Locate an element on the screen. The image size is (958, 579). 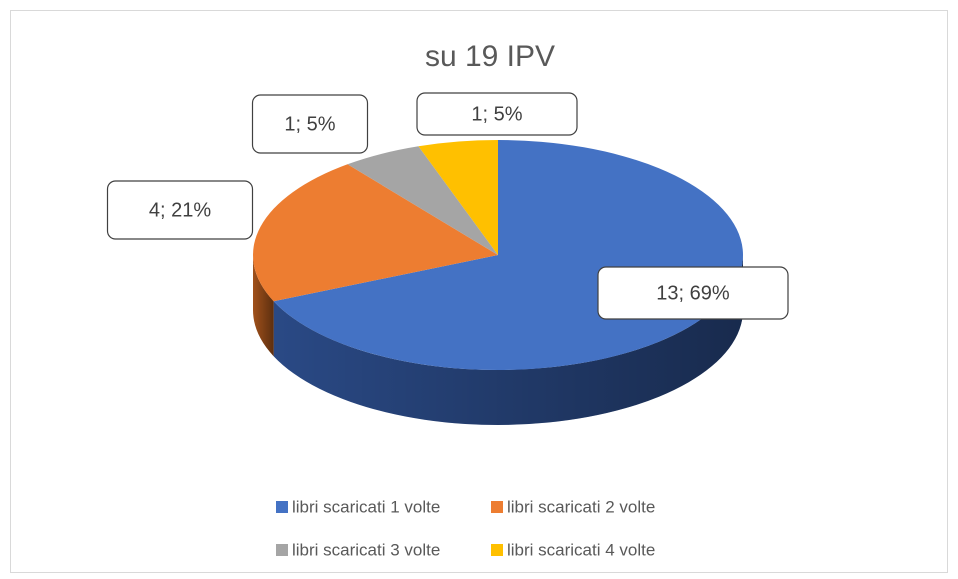
legend-label: libri scaricati 4 volte is located at coordinates (581, 549).